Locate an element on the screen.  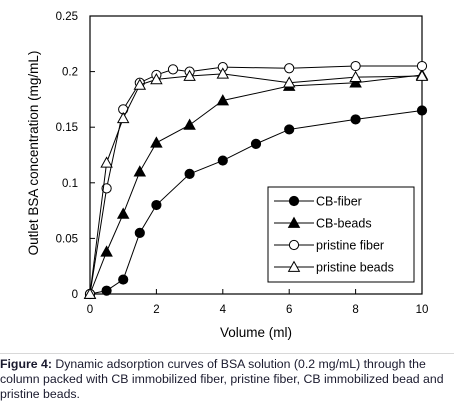
y-tick-label: 0.15 is located at coordinates (67, 128).